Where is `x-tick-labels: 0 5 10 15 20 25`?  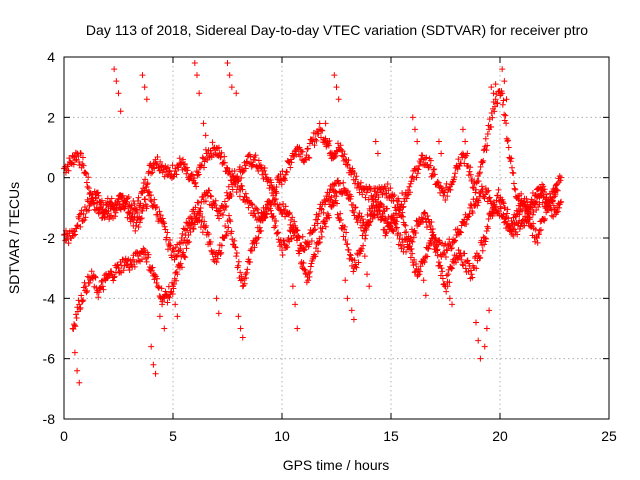
x-tick-labels: 0 5 10 15 20 25 is located at coordinates (338, 436).